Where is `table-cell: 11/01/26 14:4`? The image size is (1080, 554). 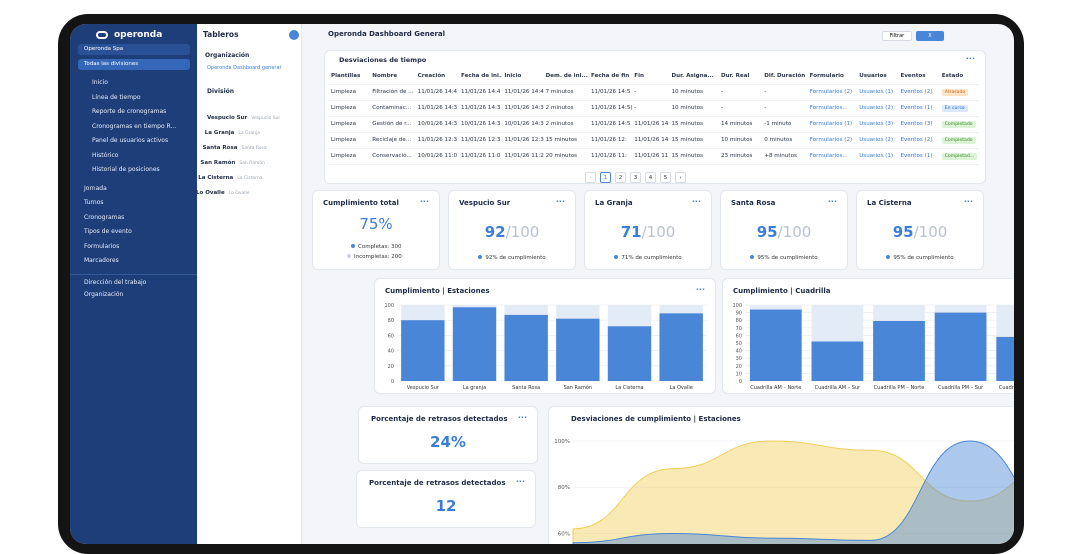 table-cell: 11/01/26 14:4 is located at coordinates (523, 92).